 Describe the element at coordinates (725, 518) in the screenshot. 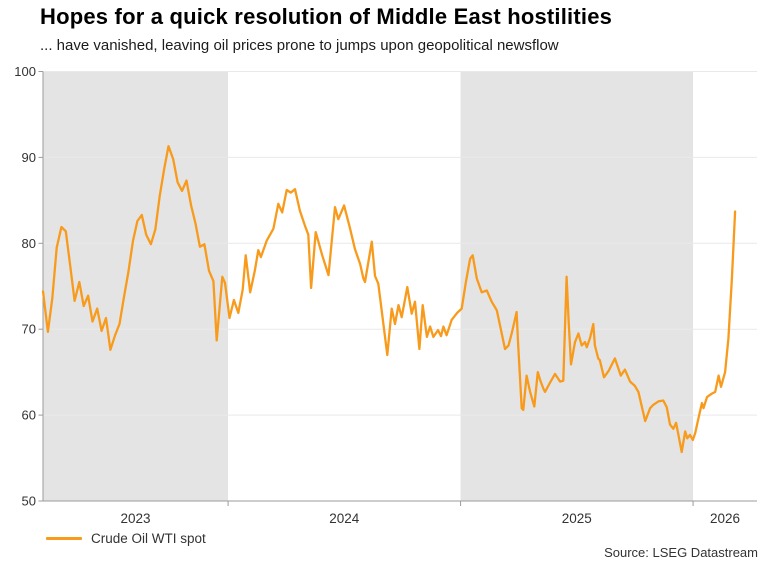

I see `x-year-label: 2026` at that location.